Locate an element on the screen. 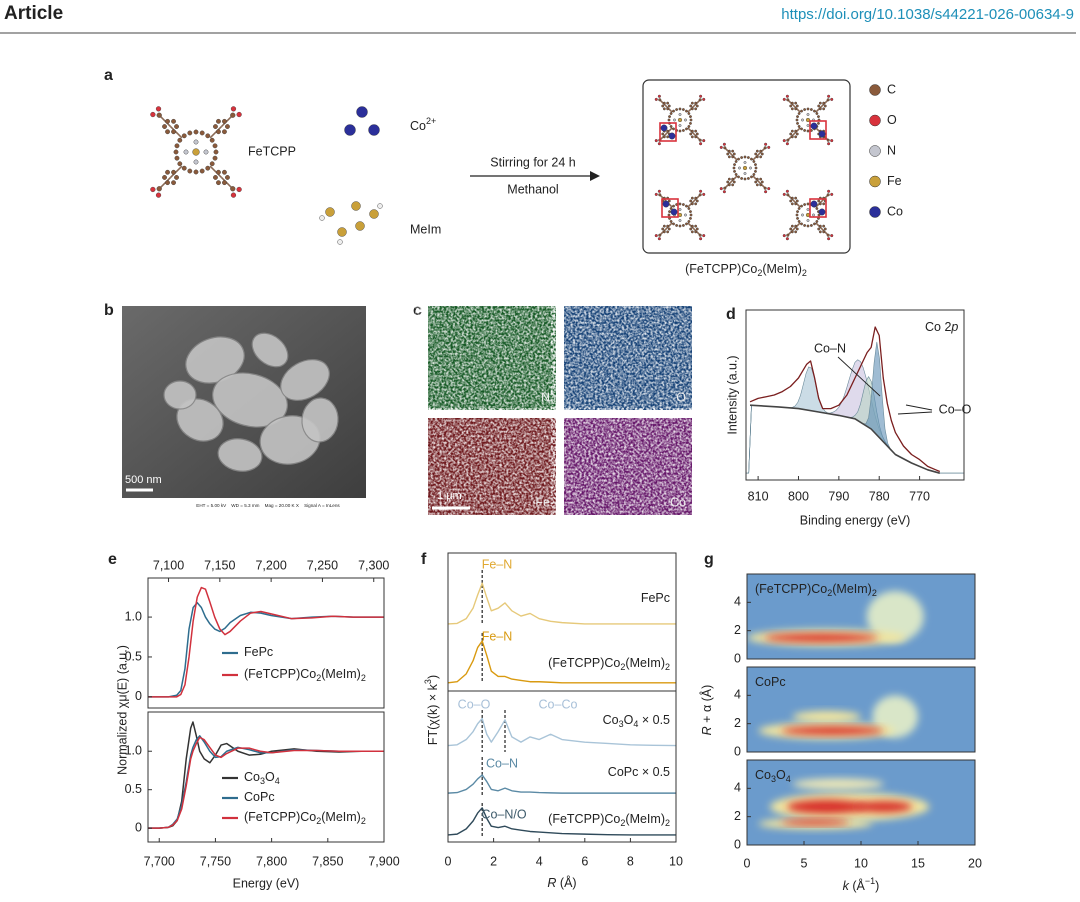 The image size is (1080, 902). y-axis-label: R + α (Å) is located at coordinates (706, 710).